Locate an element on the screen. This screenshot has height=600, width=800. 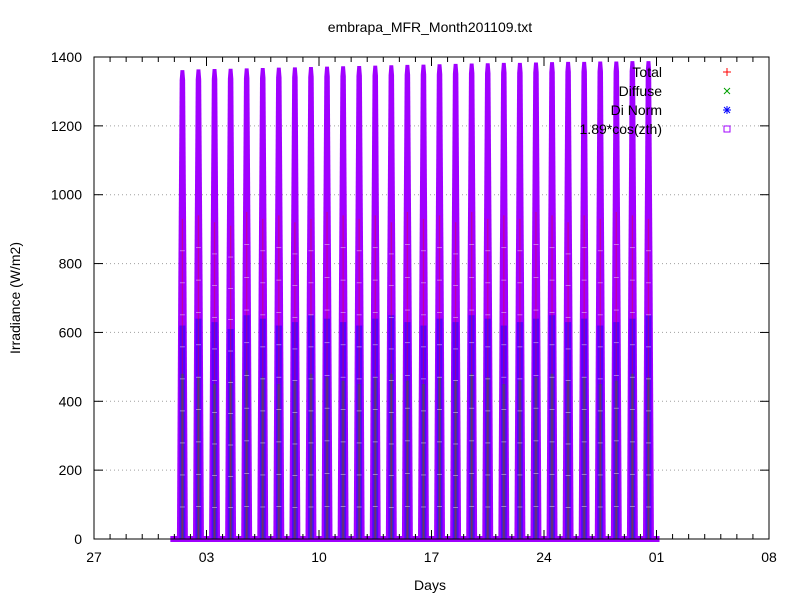
y-tick-label: 400 is located at coordinates (71, 401).